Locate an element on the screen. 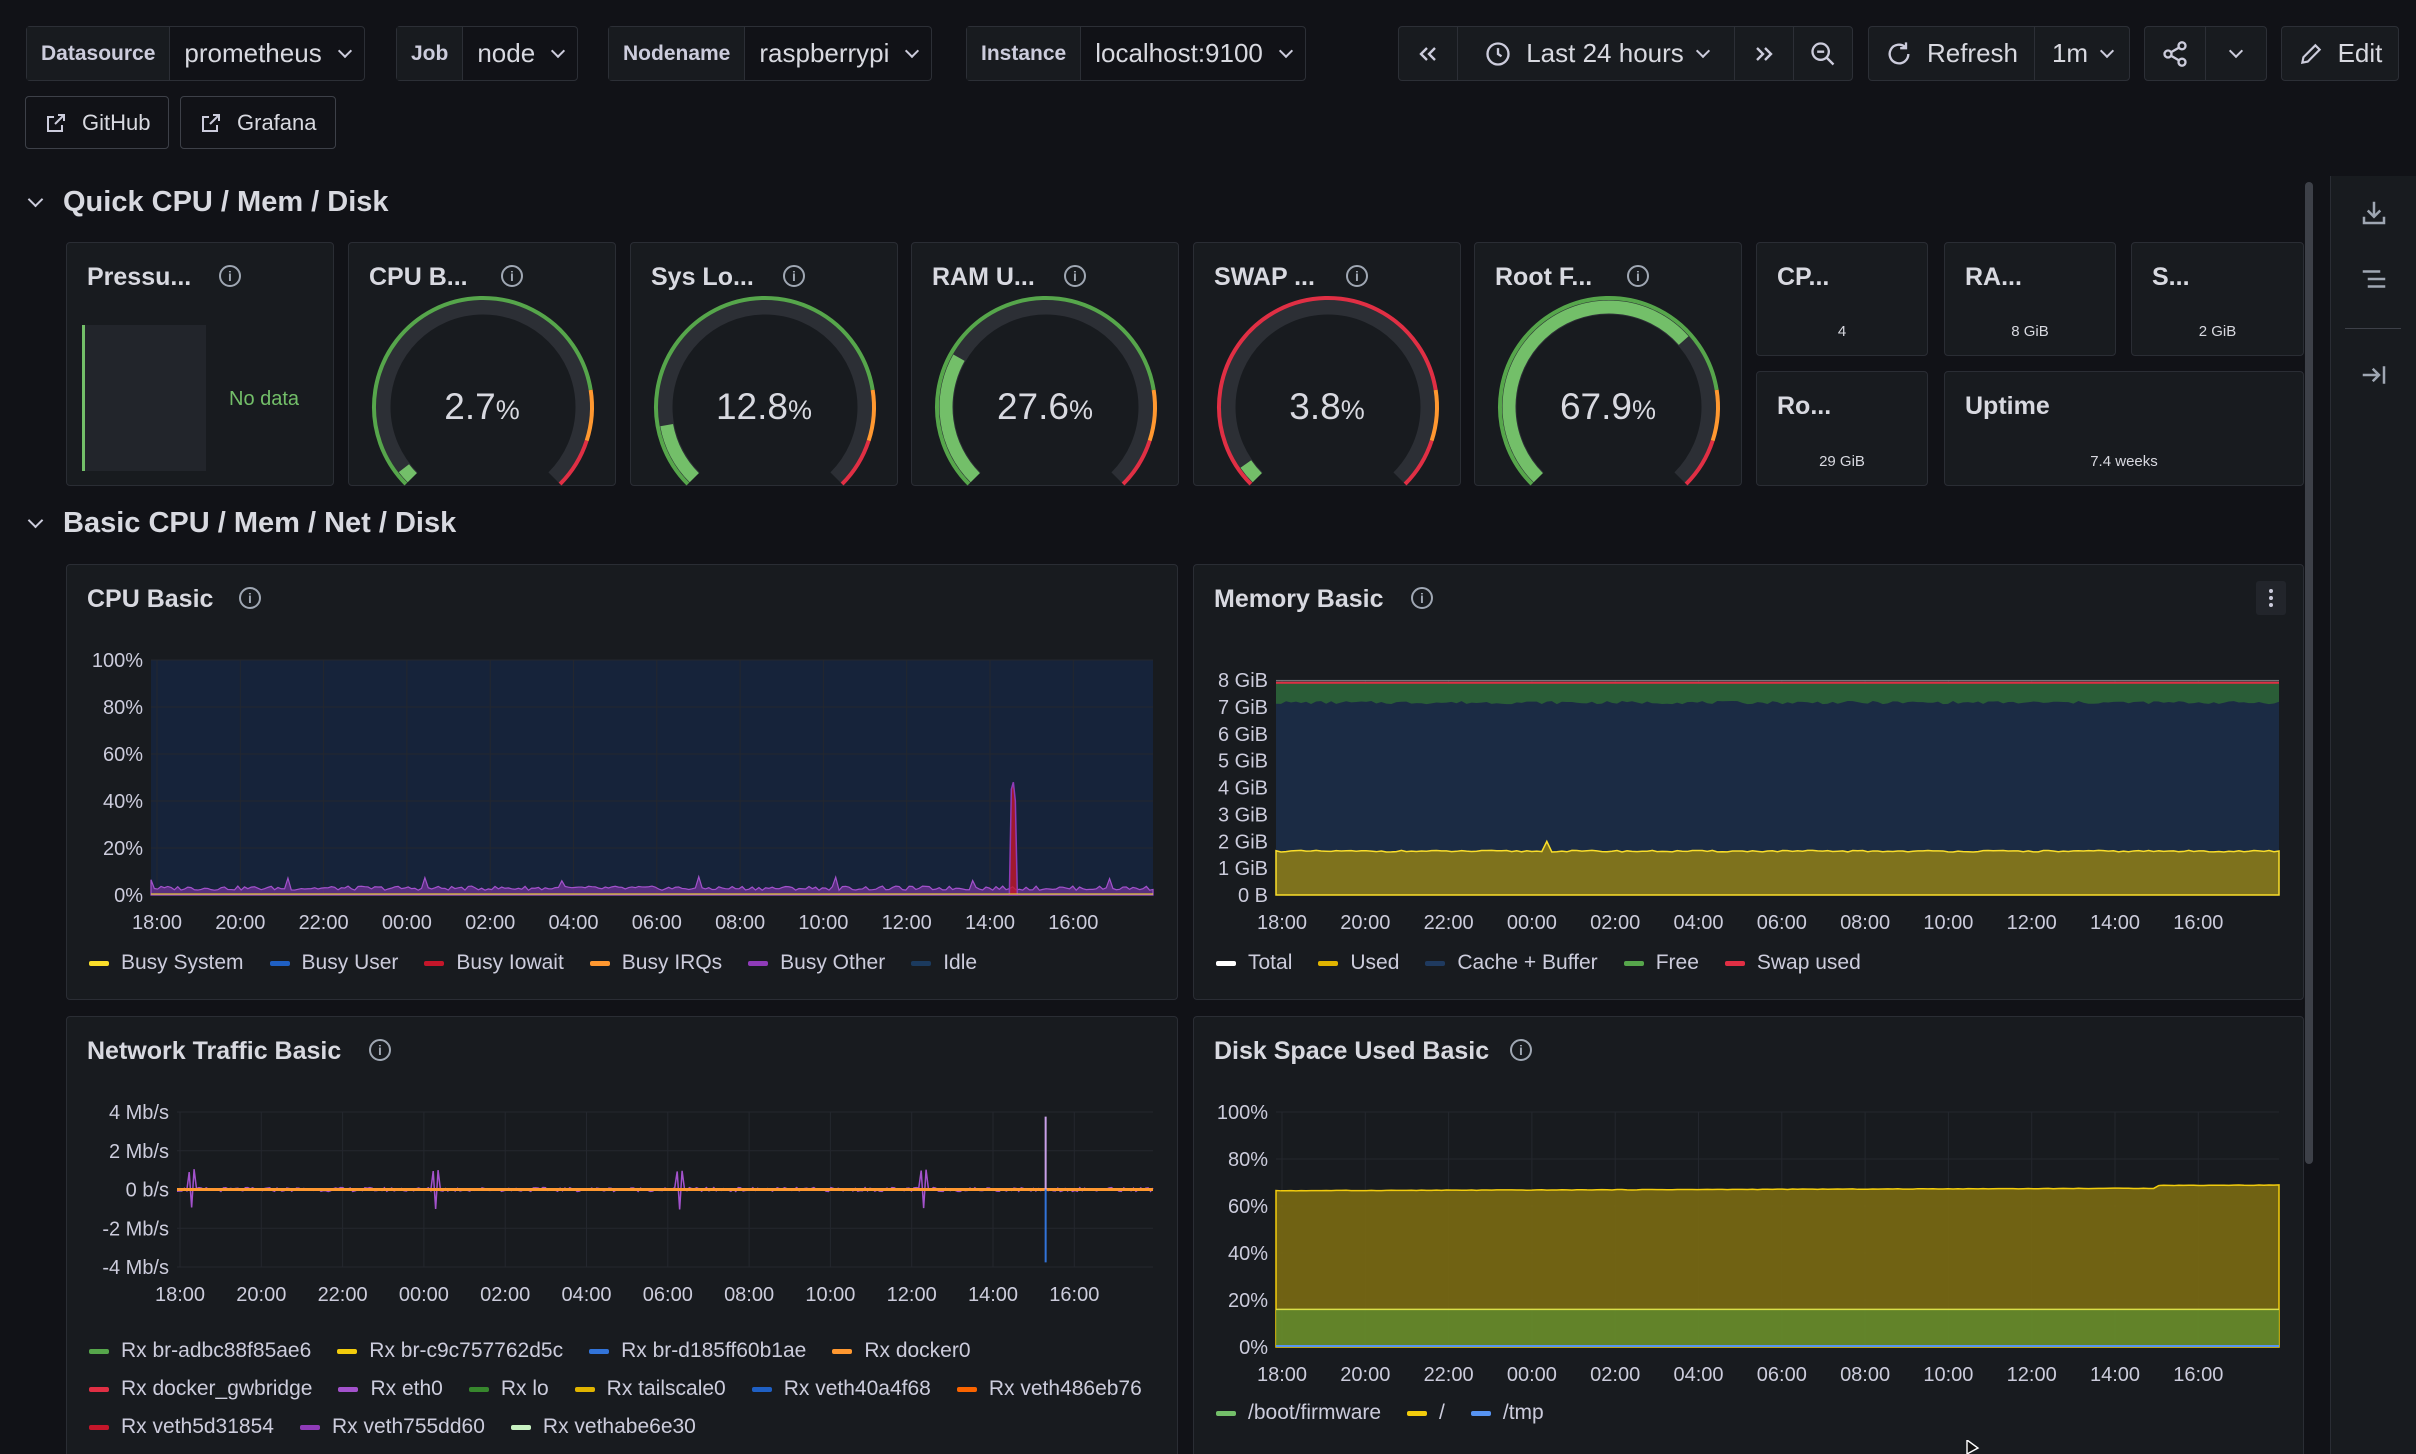 The width and height of the screenshot is (2416, 1454). var-datasource: Datasource prometheus is located at coordinates (195, 53).